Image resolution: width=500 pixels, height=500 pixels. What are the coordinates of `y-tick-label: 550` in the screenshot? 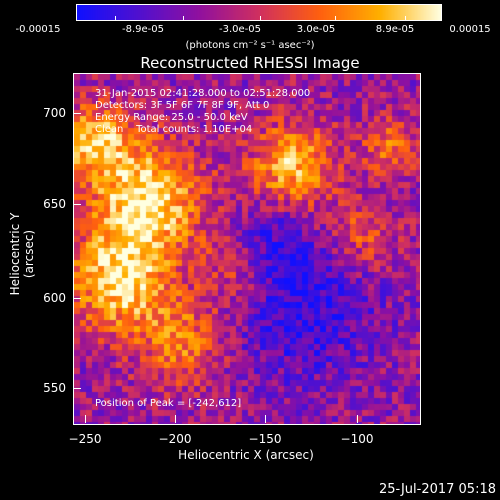 It's located at (54, 388).